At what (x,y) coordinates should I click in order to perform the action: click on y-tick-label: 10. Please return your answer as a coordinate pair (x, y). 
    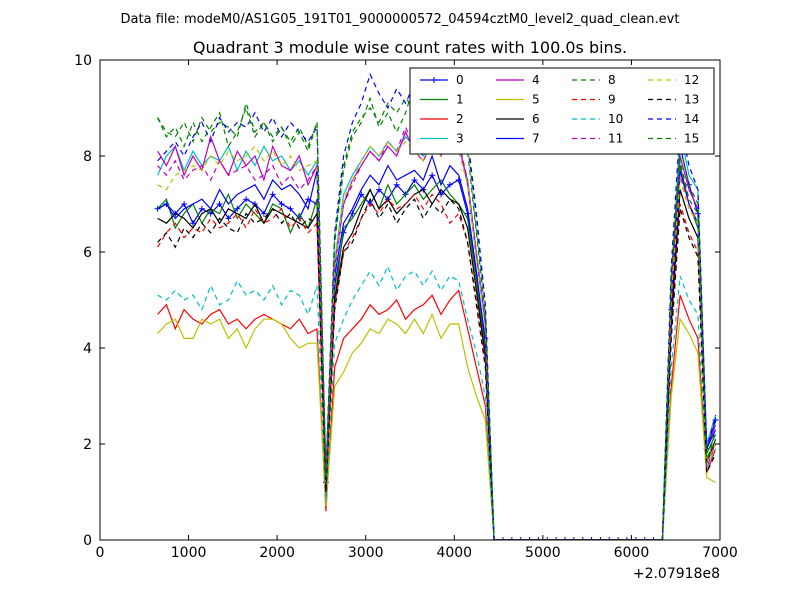
    Looking at the image, I should click on (83, 61).